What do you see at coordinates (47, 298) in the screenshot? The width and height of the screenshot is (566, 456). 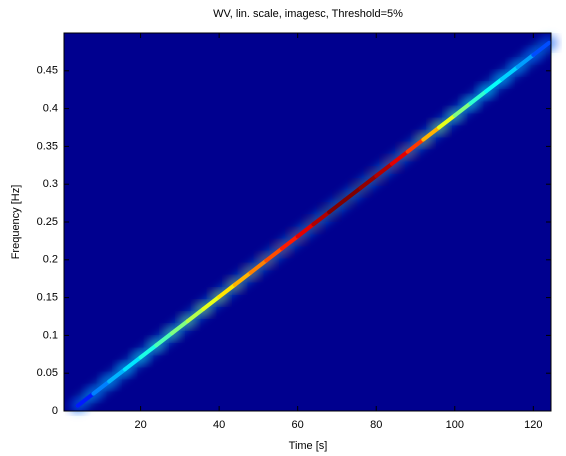 I see `y-tick-label: 0.15` at bounding box center [47, 298].